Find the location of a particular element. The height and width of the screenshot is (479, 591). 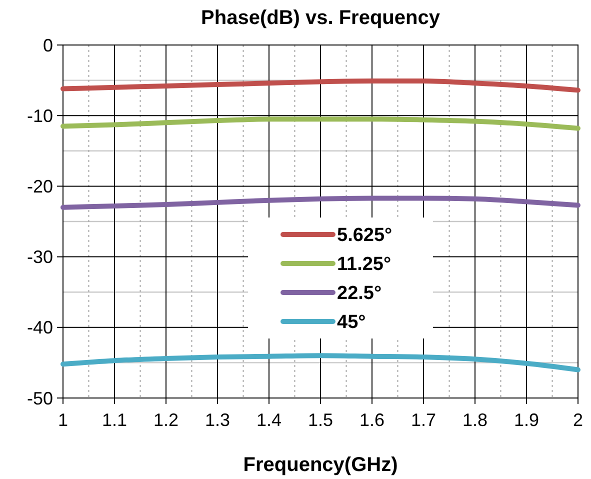

legend-label: 22.5° is located at coordinates (359, 293).